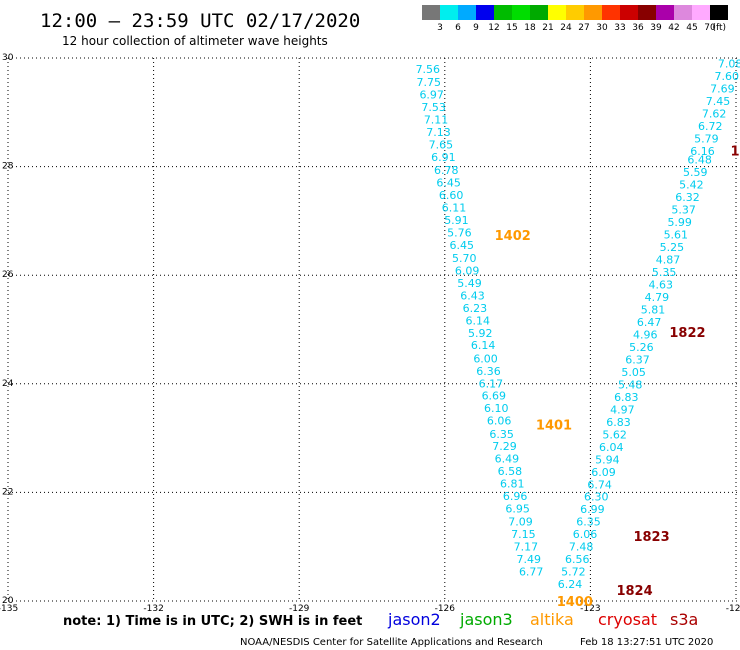 The image size is (740, 650). What do you see at coordinates (459, 232) in the screenshot?
I see `data-point-label: 5.76` at bounding box center [459, 232].